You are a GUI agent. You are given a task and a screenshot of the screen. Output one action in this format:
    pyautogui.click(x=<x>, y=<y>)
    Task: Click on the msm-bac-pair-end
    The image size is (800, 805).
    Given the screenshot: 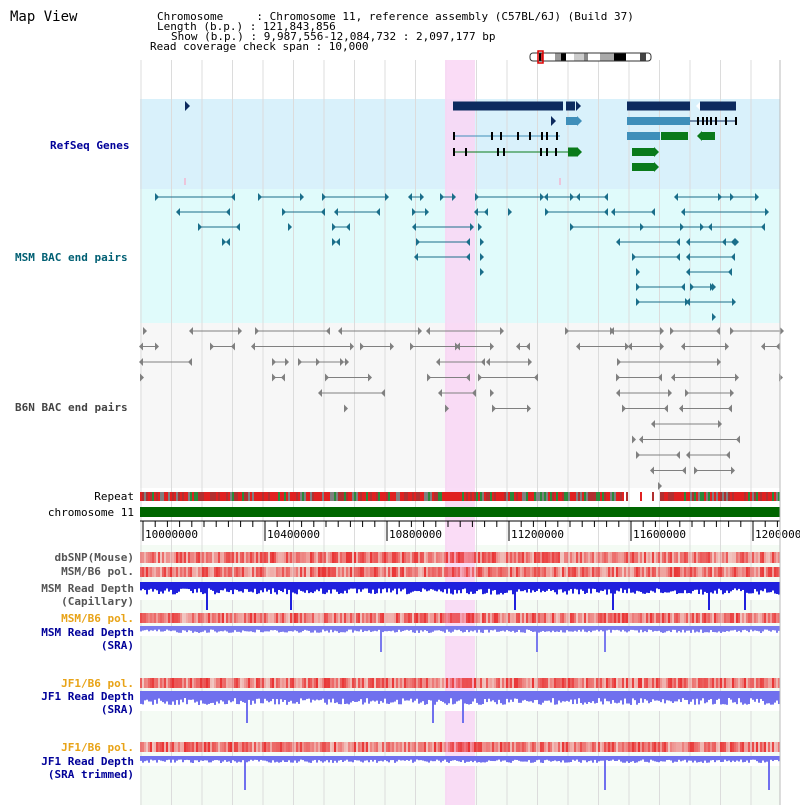 What is the action you would take?
    pyautogui.click(x=157, y=197)
    